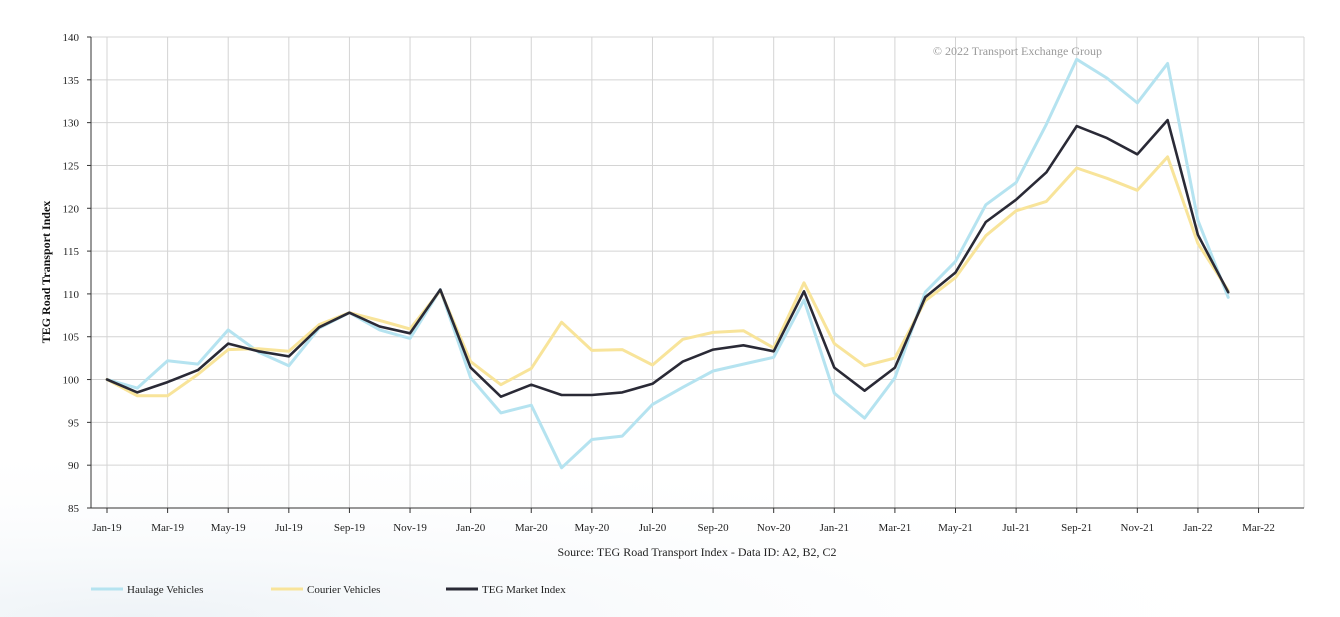 The height and width of the screenshot is (617, 1340). I want to click on x-tick-label: Jan-22, so click(1197, 528).